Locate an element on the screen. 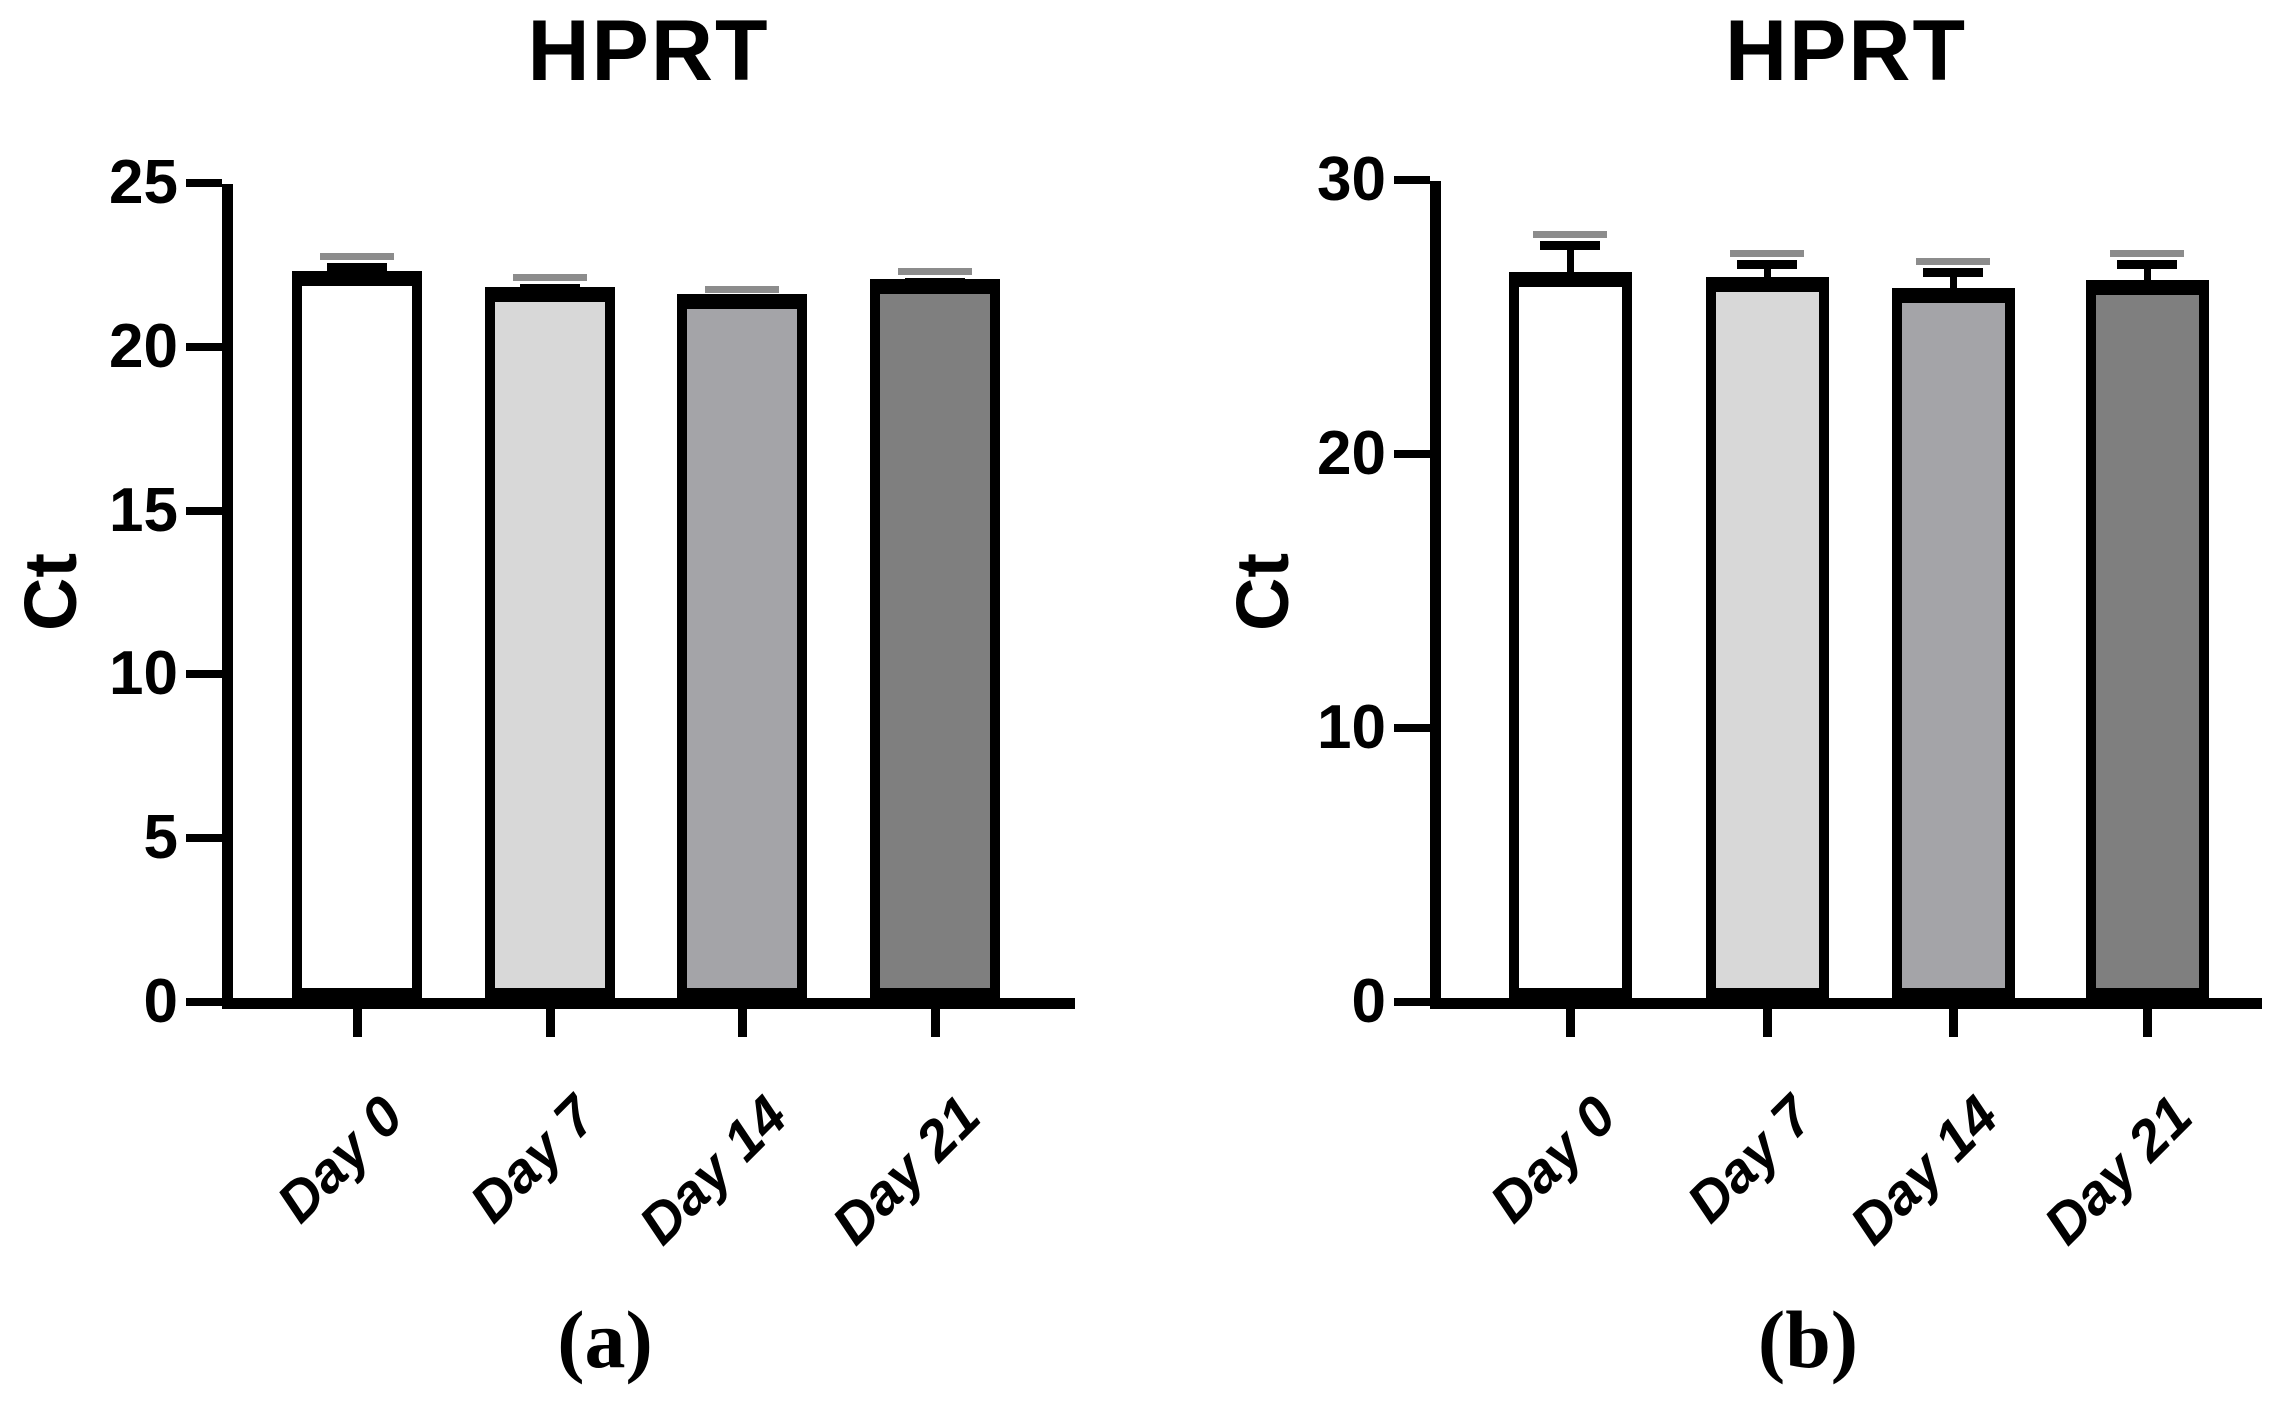 The image size is (2279, 1401). y-tick-label: 30 is located at coordinates (1351, 179).